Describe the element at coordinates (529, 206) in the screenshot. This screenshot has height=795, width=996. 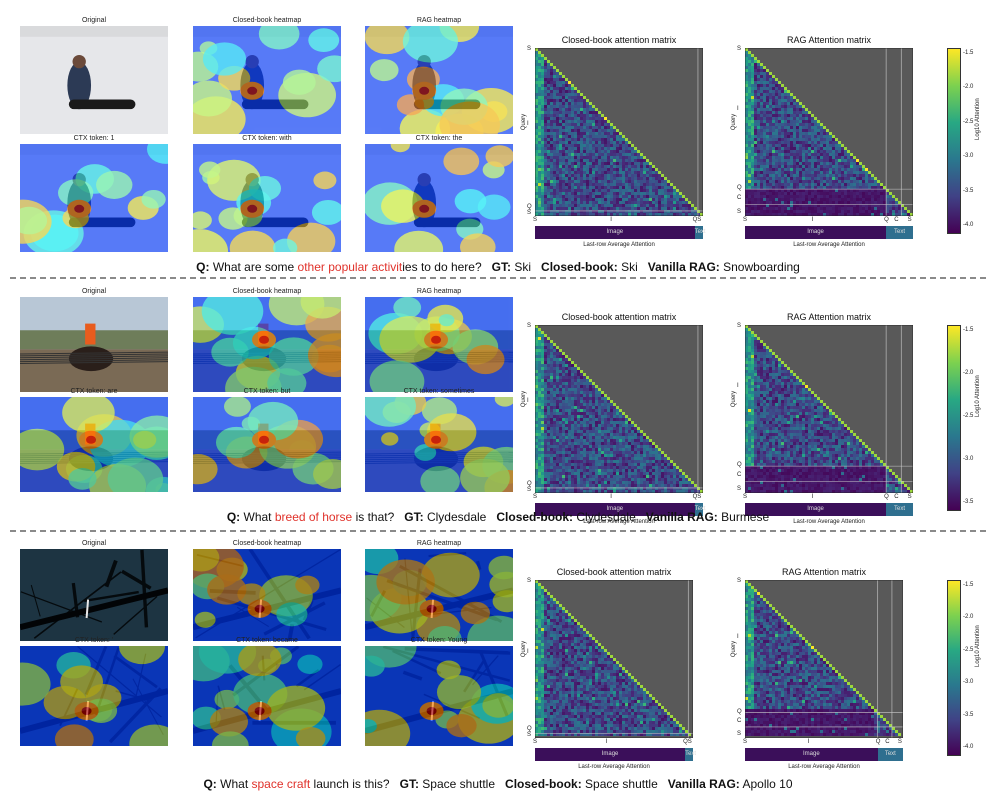
I see `closed-book-ytick: Q` at that location.